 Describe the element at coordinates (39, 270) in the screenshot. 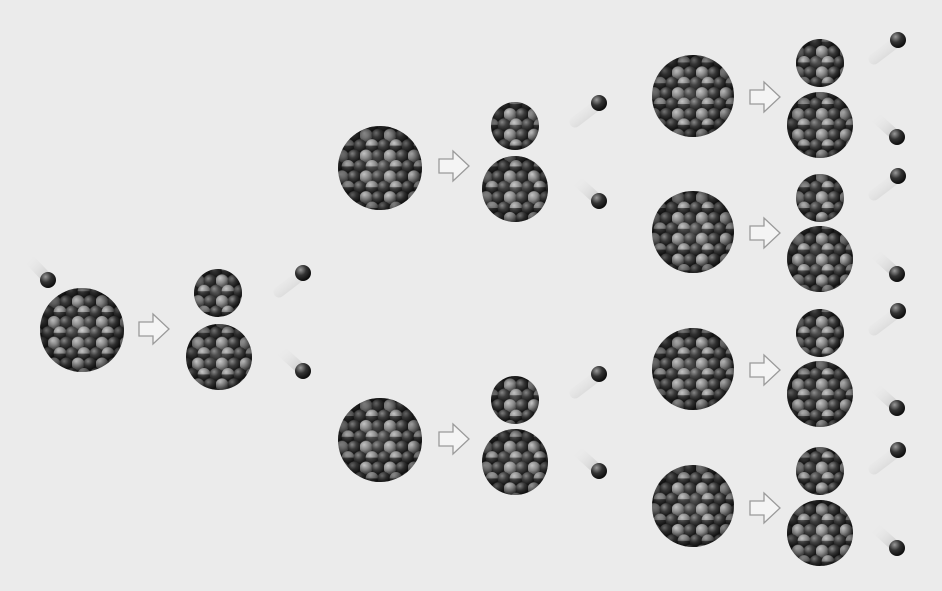

I see `incoming-neutron` at that location.